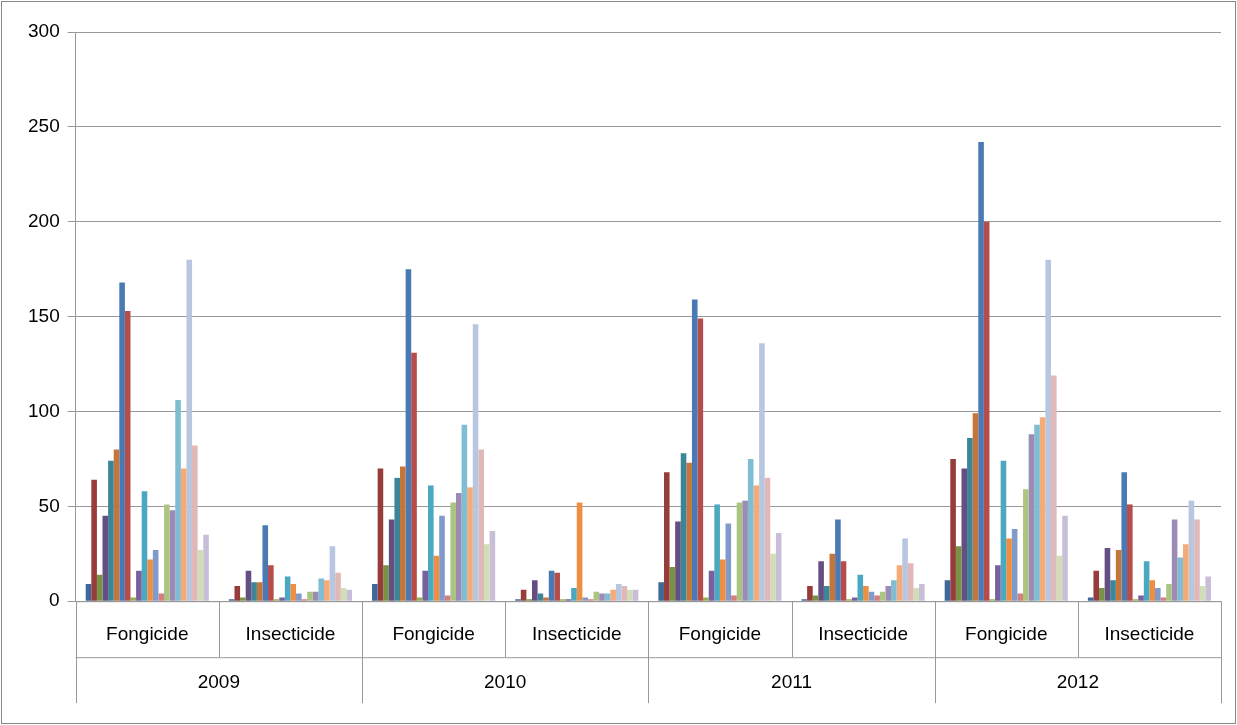  What do you see at coordinates (218, 682) in the screenshot?
I see `text: 2009` at bounding box center [218, 682].